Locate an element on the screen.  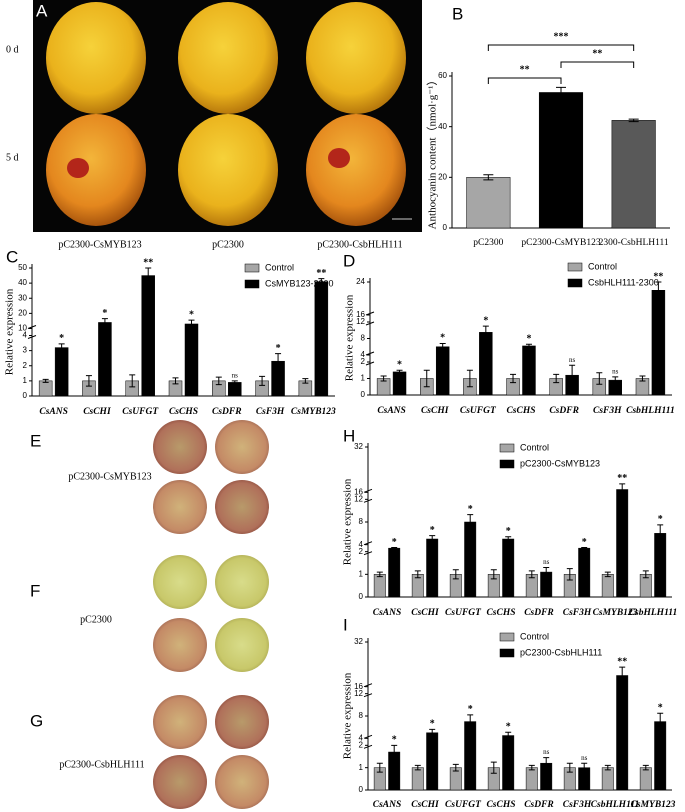
y-tick-label: 24 is located at coordinates (360, 281).